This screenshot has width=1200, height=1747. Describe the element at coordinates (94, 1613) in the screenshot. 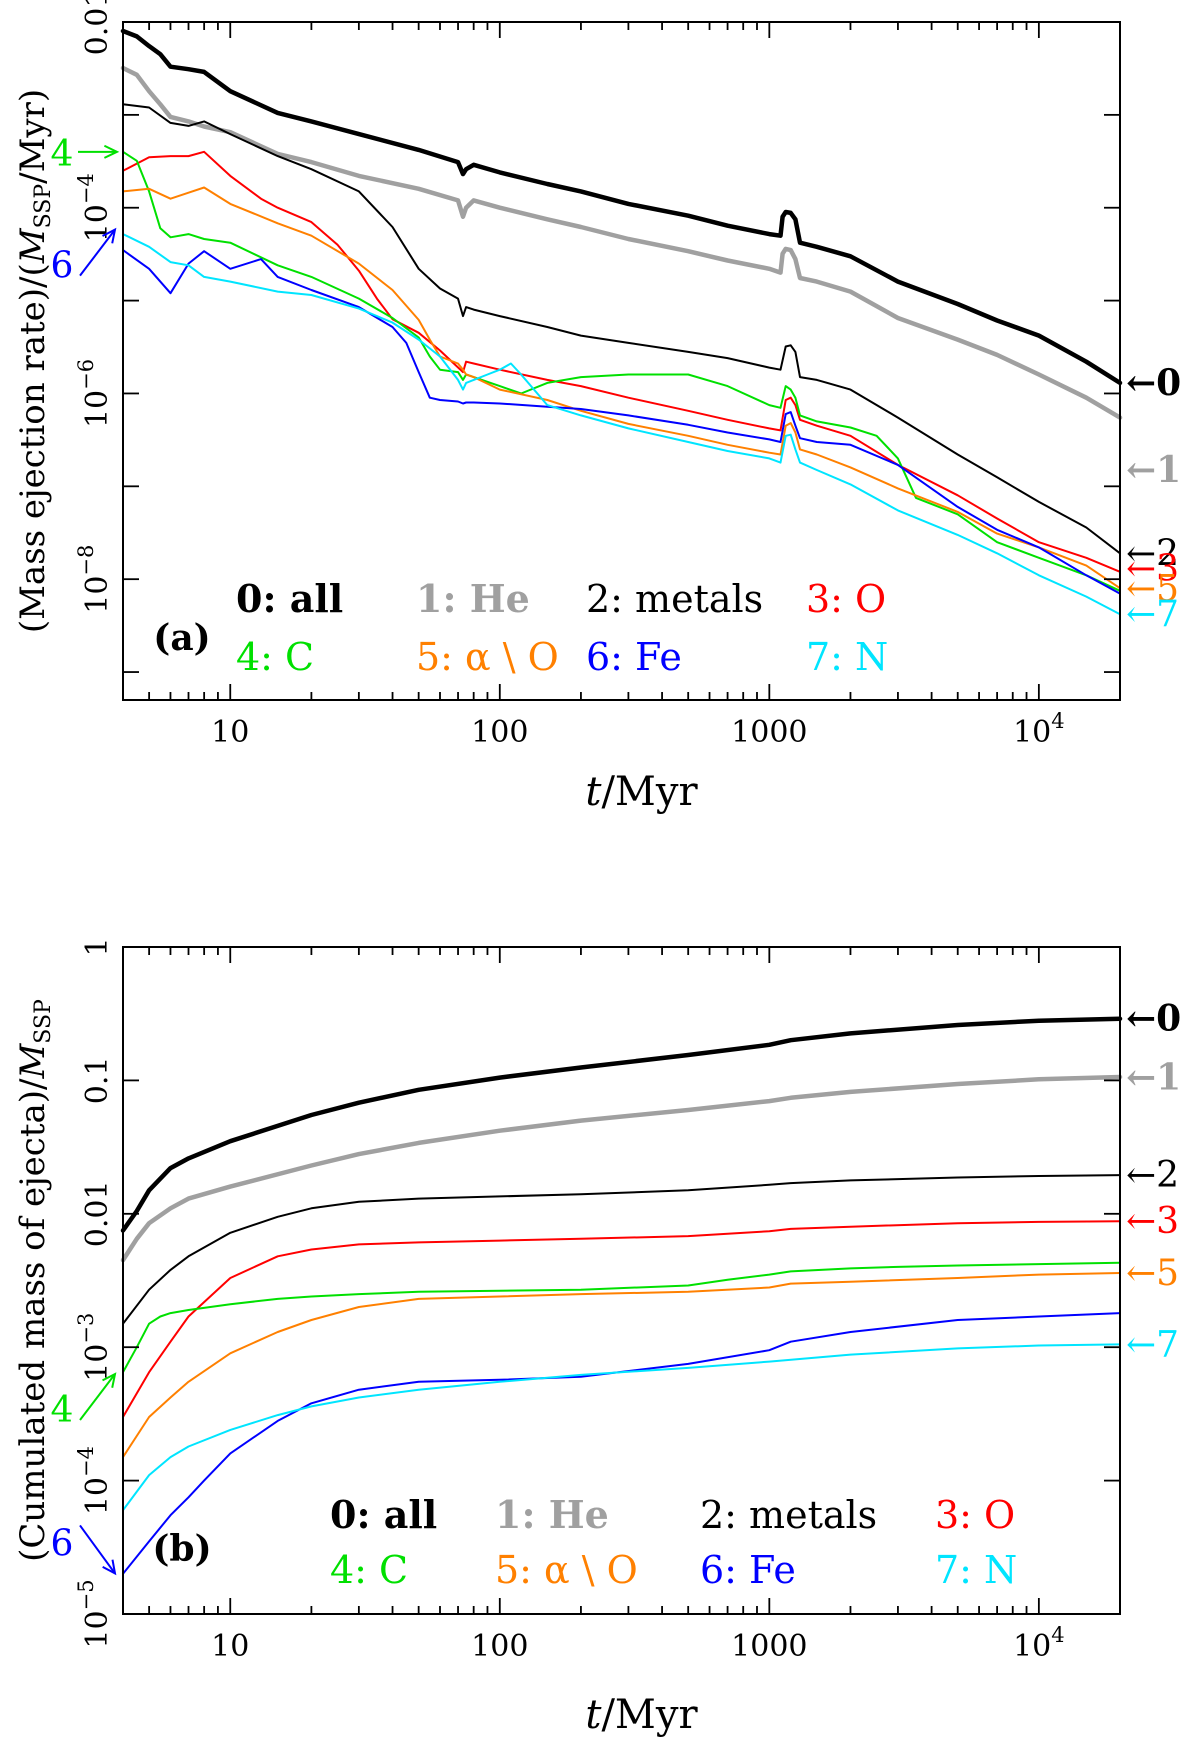

I see `y-tick-label: 10−5` at that location.